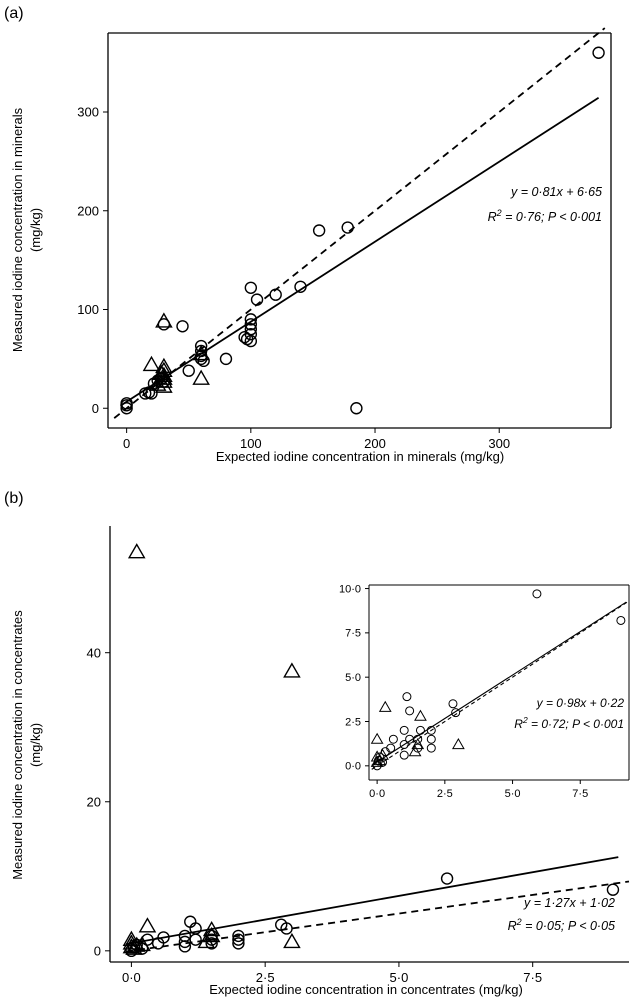  What do you see at coordinates (580, 703) in the screenshot?
I see `inset-equation-line1: y = 0·98x + 0·22` at bounding box center [580, 703].